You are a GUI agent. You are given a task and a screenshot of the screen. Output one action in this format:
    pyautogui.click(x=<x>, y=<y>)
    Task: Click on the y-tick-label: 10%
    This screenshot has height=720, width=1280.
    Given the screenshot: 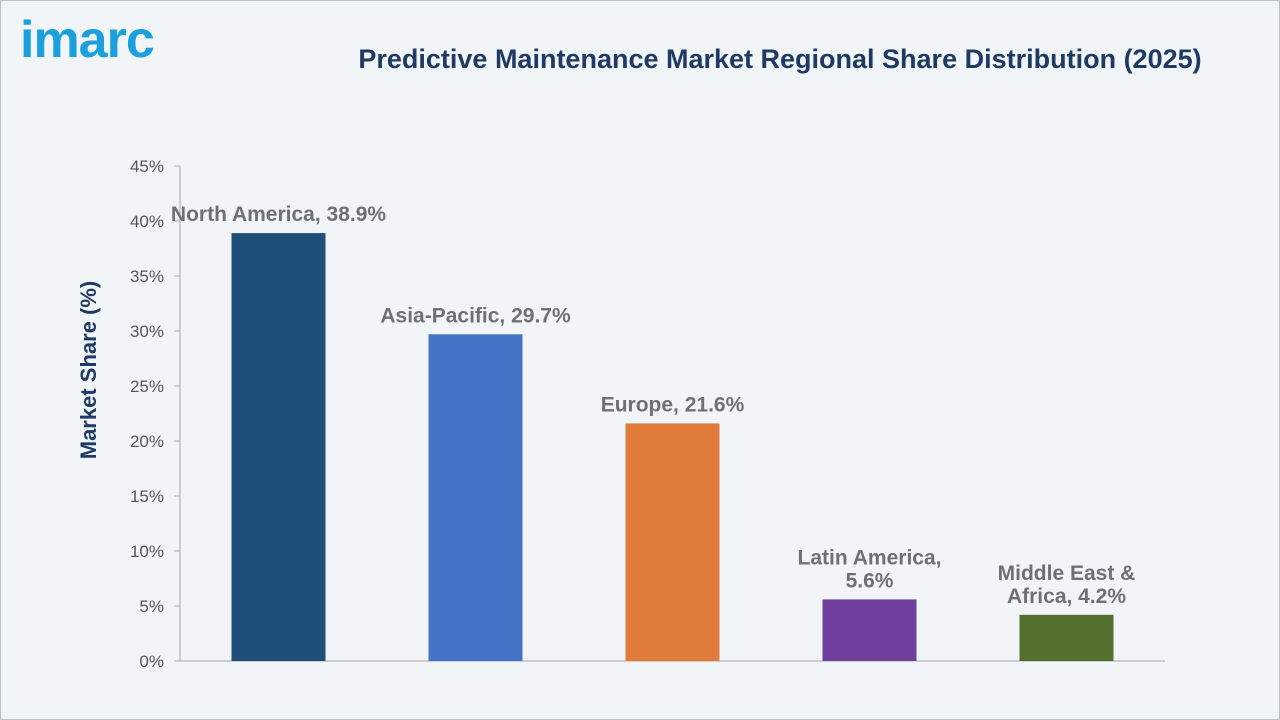 What is the action you would take?
    pyautogui.click(x=147, y=551)
    